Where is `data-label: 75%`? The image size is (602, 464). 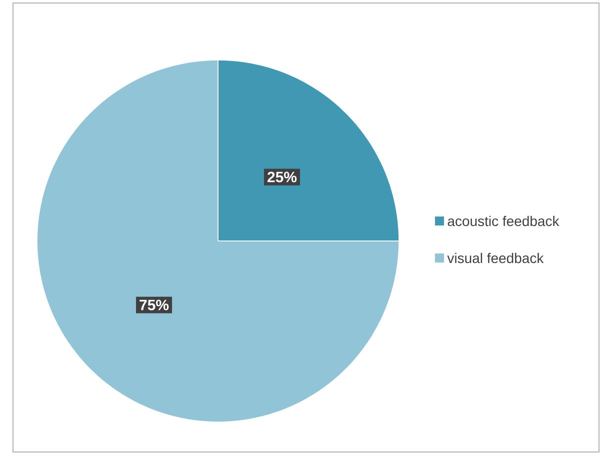 data-label: 75% is located at coordinates (154, 305).